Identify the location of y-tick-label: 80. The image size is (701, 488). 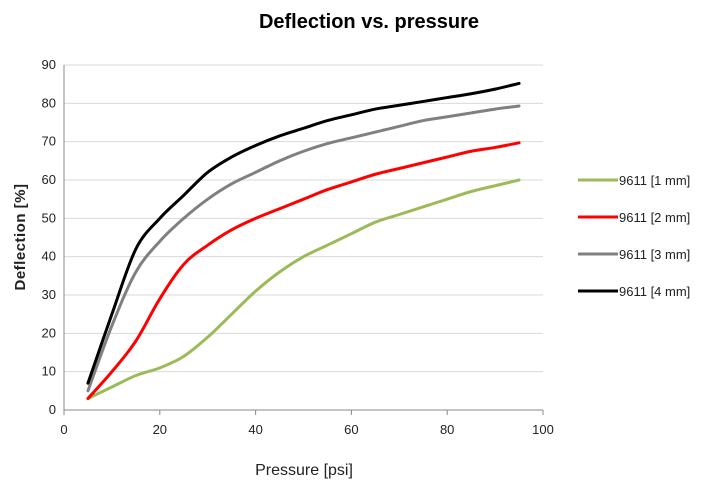
(49, 102).